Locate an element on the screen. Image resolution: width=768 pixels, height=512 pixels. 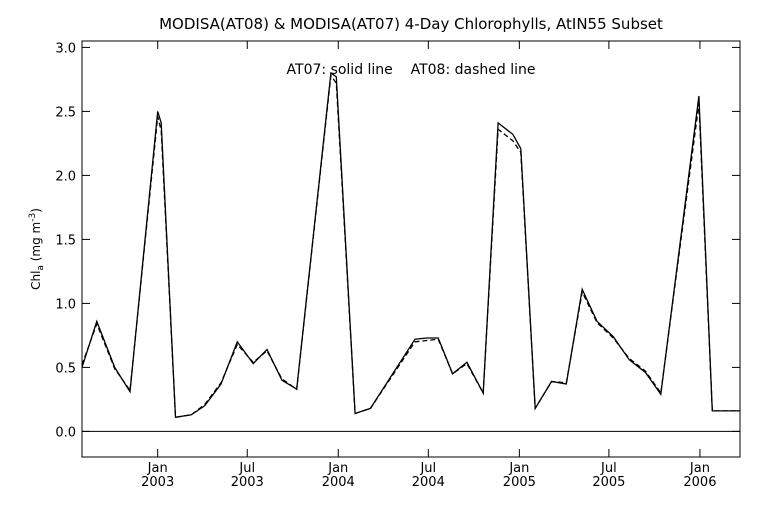
y-axis-label-subscript: a is located at coordinates (41, 268).